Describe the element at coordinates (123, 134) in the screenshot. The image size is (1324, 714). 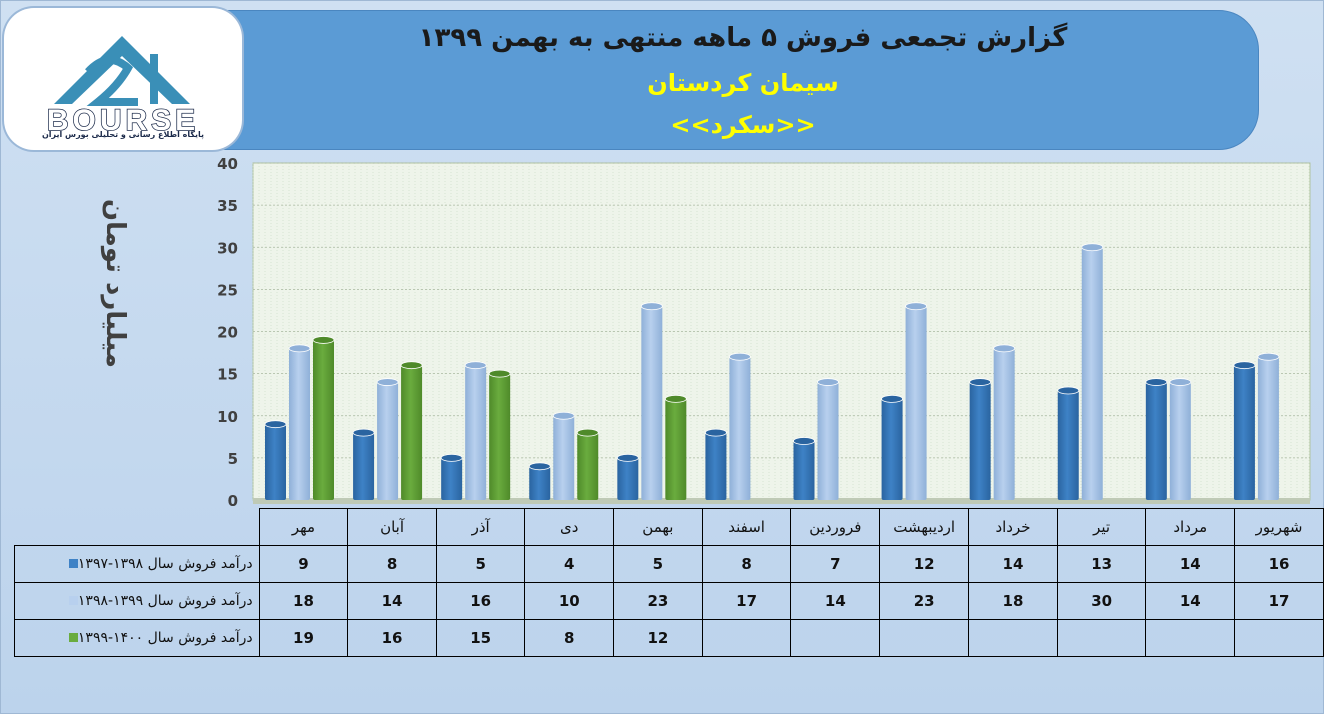
I see `logo-tagline: پایگاه اطلاع رسانی و تحلیلی بورس ایران` at that location.